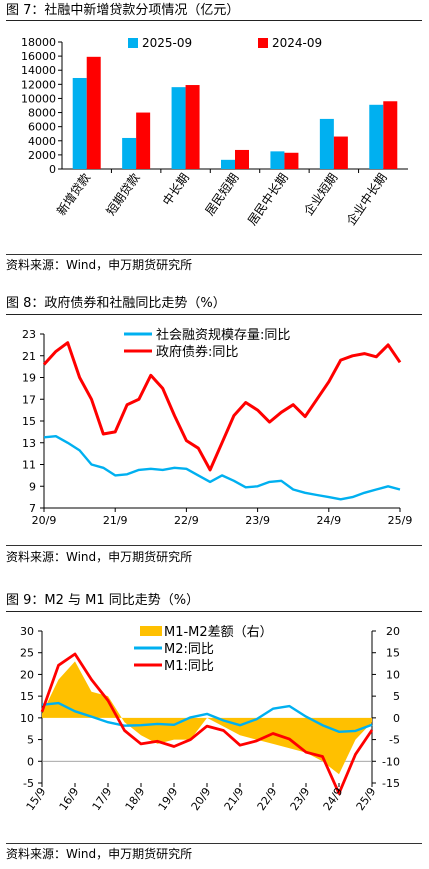  Describe the element at coordinates (168, 799) in the screenshot. I see `x-tick-label: 19/9` at that location.